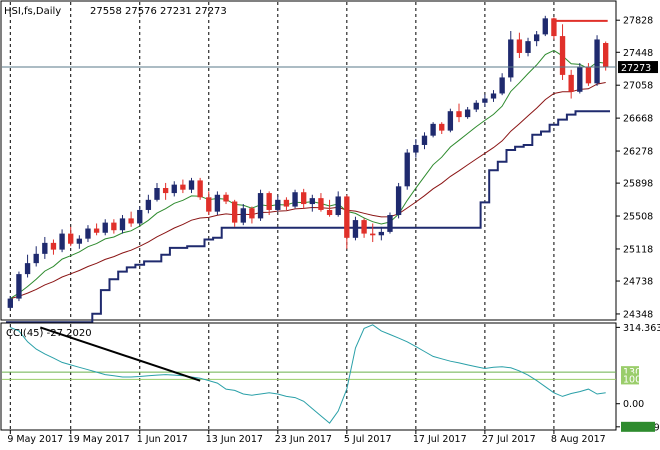 This screenshot has width=660, height=450. I want to click on current-price-tag-label: 27273, so click(636, 68).